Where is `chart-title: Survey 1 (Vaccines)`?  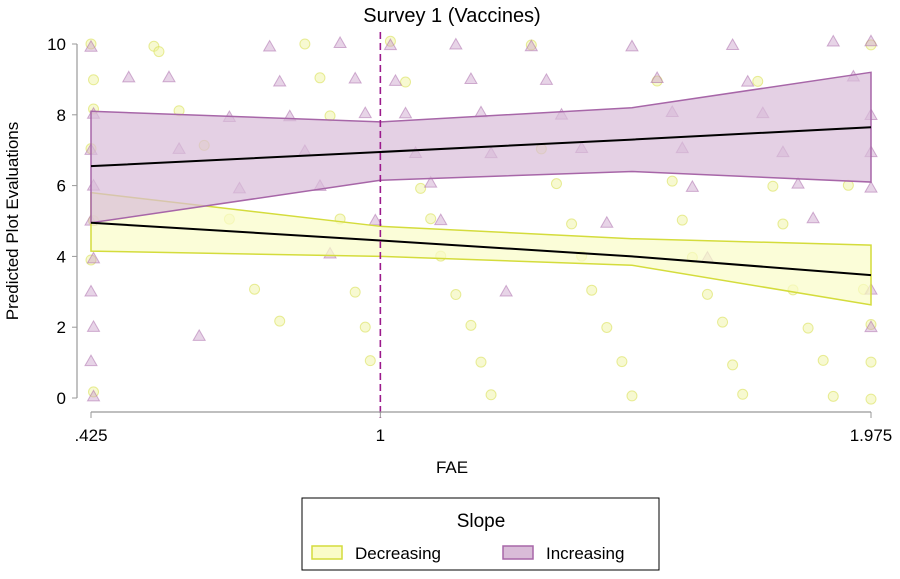 chart-title: Survey 1 (Vaccines) is located at coordinates (451, 16).